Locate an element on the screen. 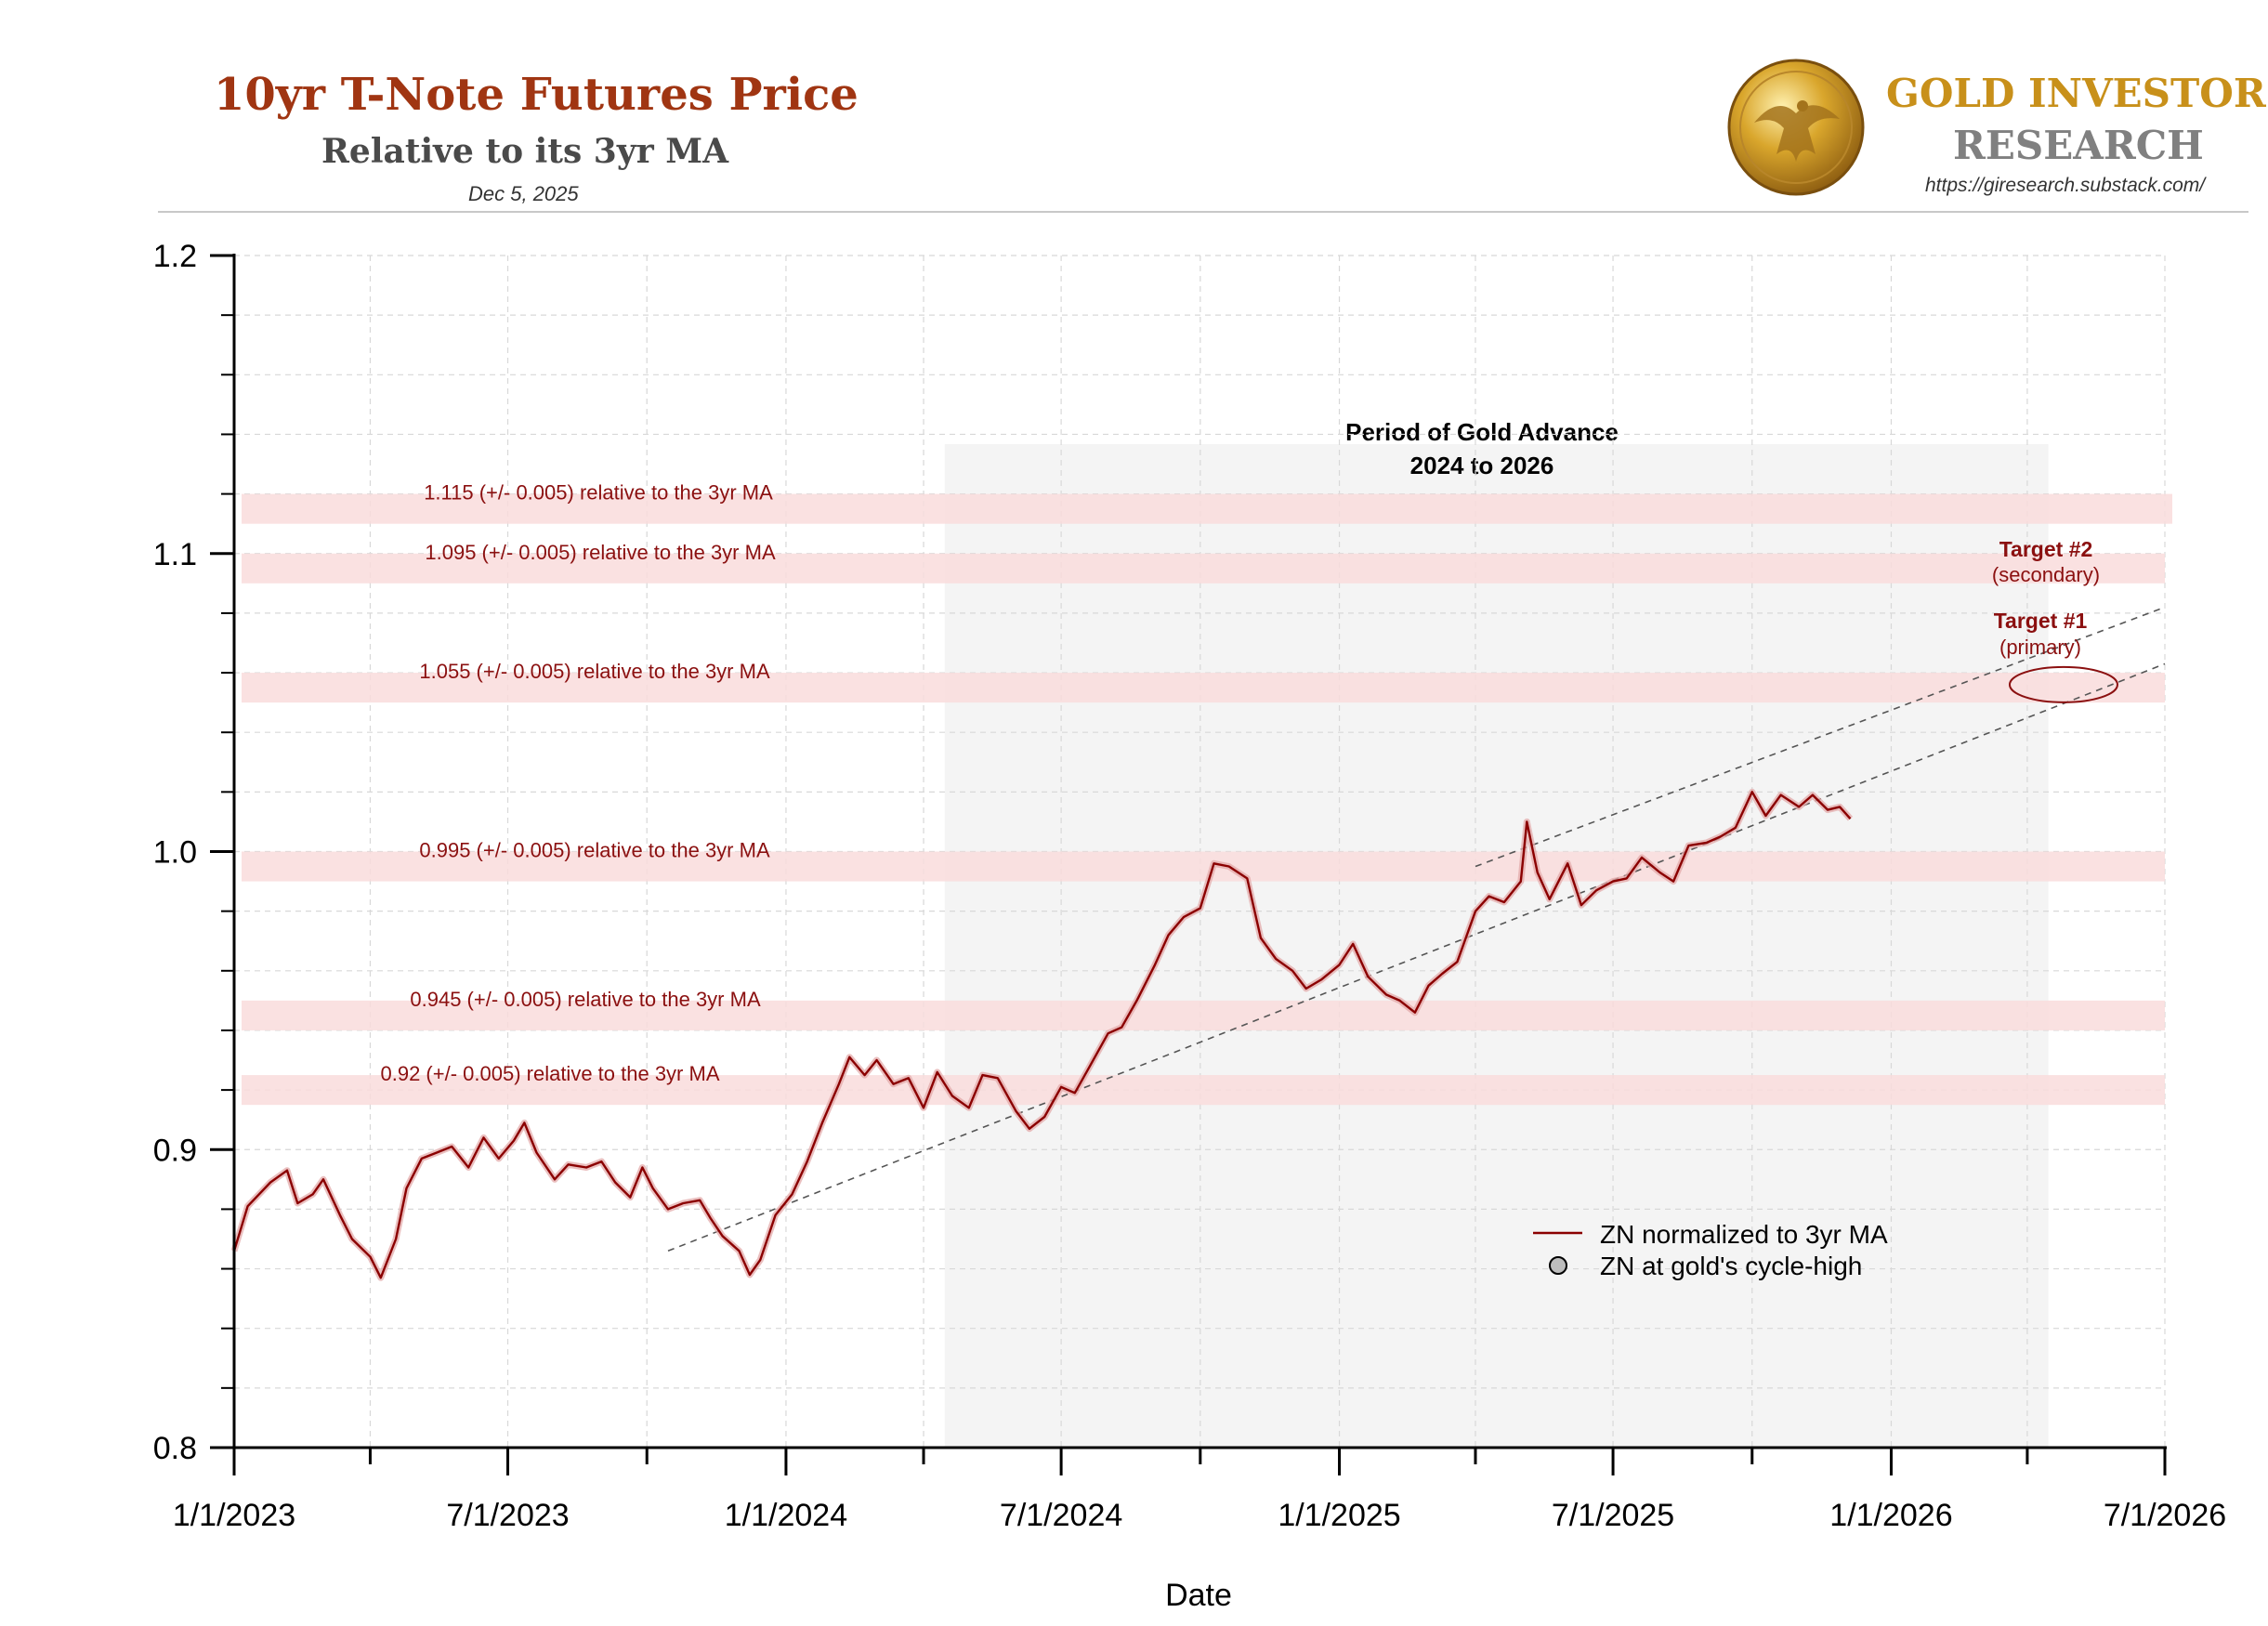  x-tick-label: 1/1/2024 is located at coordinates (786, 1515).